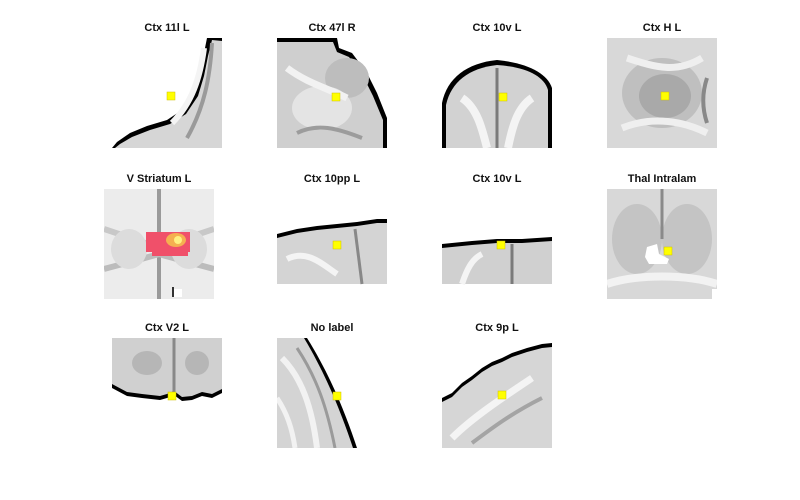  What do you see at coordinates (332, 179) in the screenshot?
I see `panel-title: Ctx 10pp L` at bounding box center [332, 179].